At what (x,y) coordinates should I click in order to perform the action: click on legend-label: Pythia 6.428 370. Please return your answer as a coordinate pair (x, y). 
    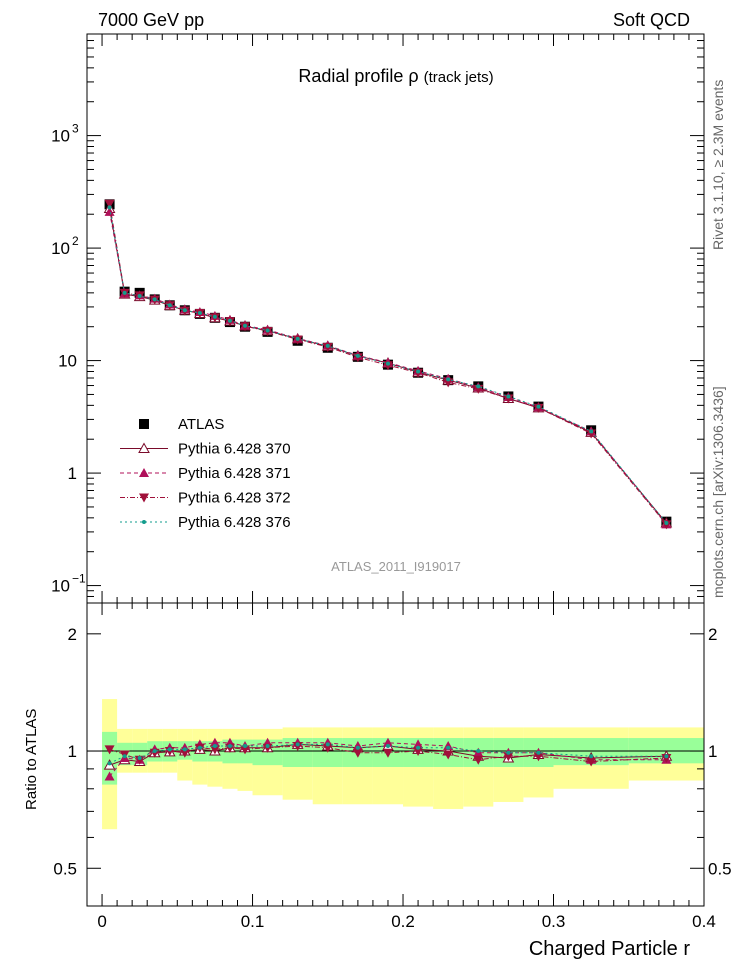
    Looking at the image, I should click on (234, 449).